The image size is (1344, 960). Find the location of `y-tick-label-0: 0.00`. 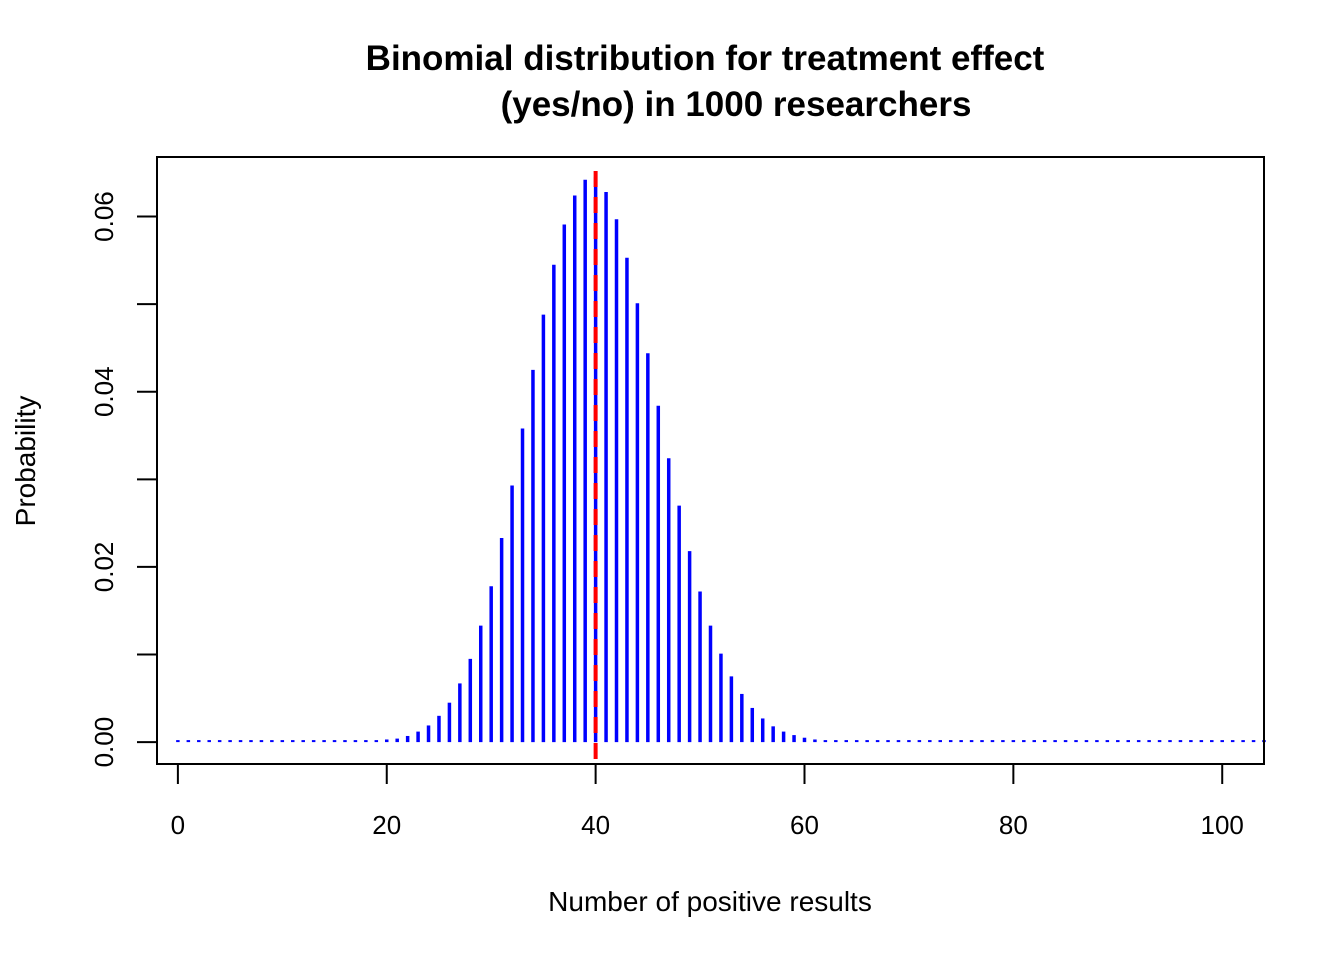

y-tick-label-0: 0.00 is located at coordinates (104, 742).